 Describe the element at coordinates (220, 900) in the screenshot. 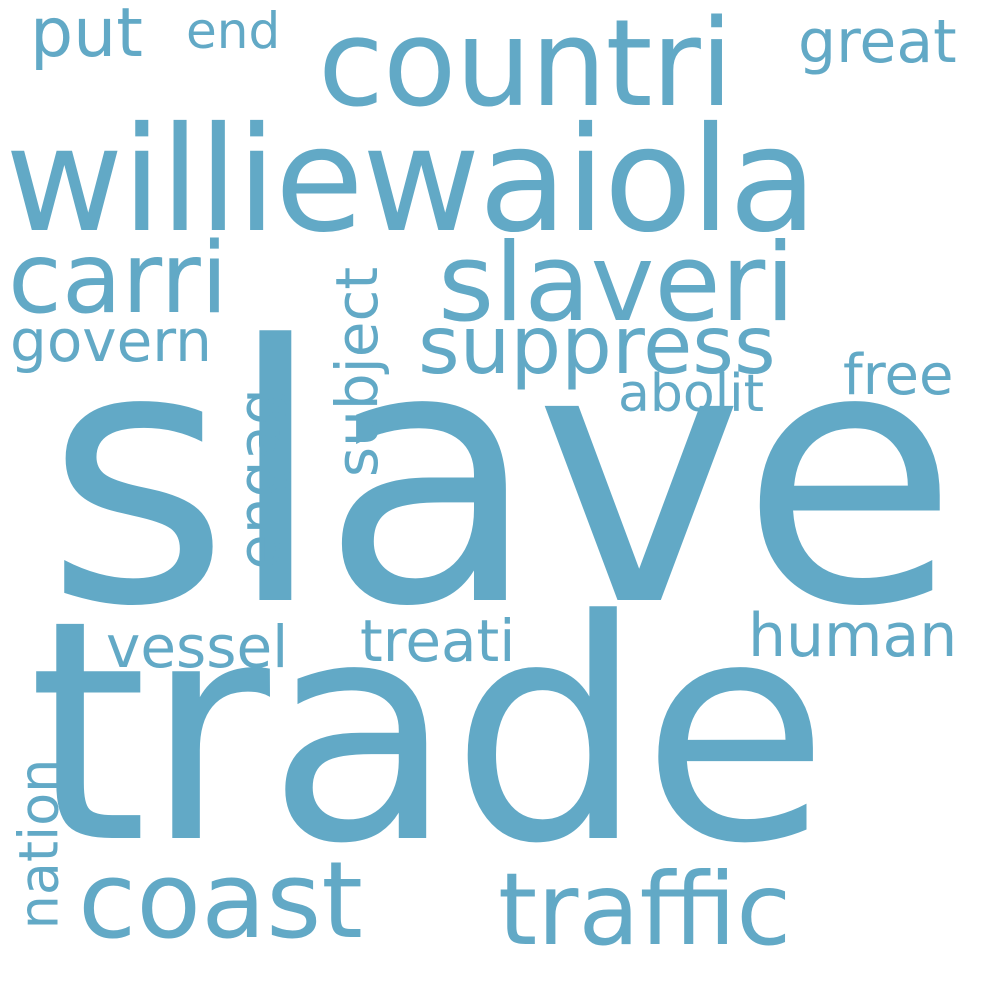

I see `word-coast: coast` at that location.